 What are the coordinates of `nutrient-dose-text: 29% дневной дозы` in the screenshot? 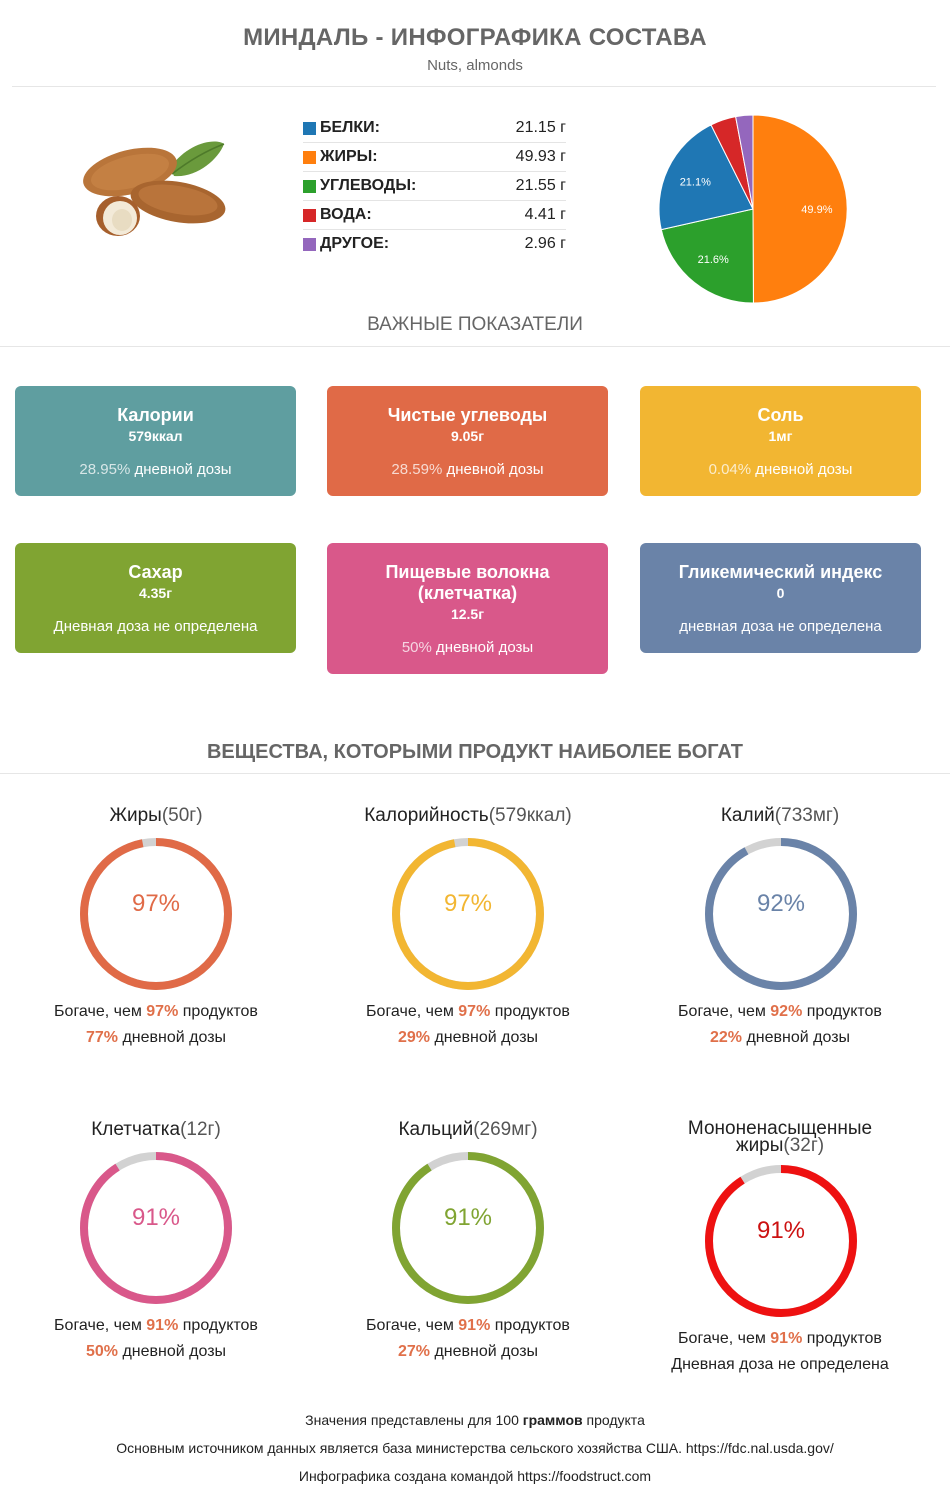 It's located at (468, 1038).